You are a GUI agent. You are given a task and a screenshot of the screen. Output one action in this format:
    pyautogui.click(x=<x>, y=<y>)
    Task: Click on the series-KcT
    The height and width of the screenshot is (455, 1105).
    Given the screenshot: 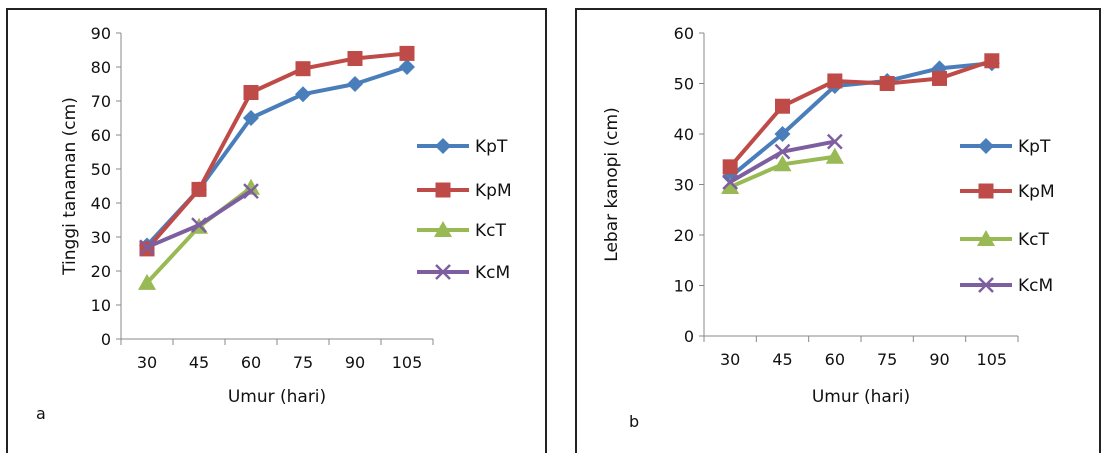 What is the action you would take?
    pyautogui.click(x=782, y=171)
    